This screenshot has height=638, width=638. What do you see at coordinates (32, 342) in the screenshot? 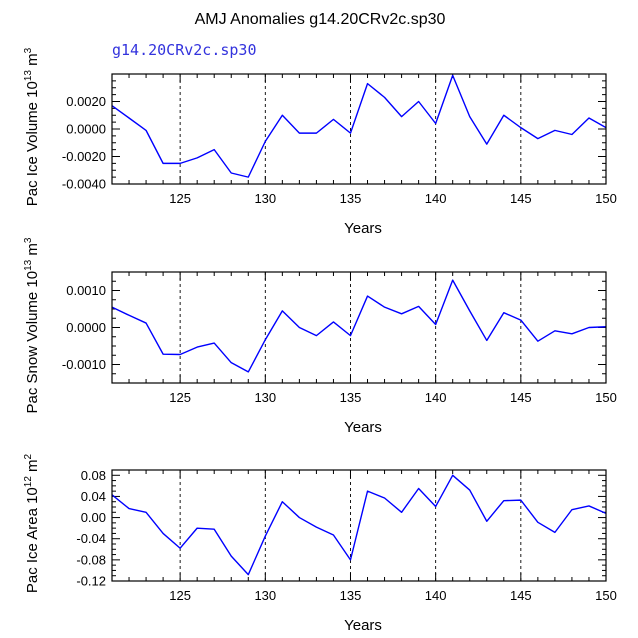
I see `y-axis-title-text: Pac Snow Volume 10` at bounding box center [32, 342].